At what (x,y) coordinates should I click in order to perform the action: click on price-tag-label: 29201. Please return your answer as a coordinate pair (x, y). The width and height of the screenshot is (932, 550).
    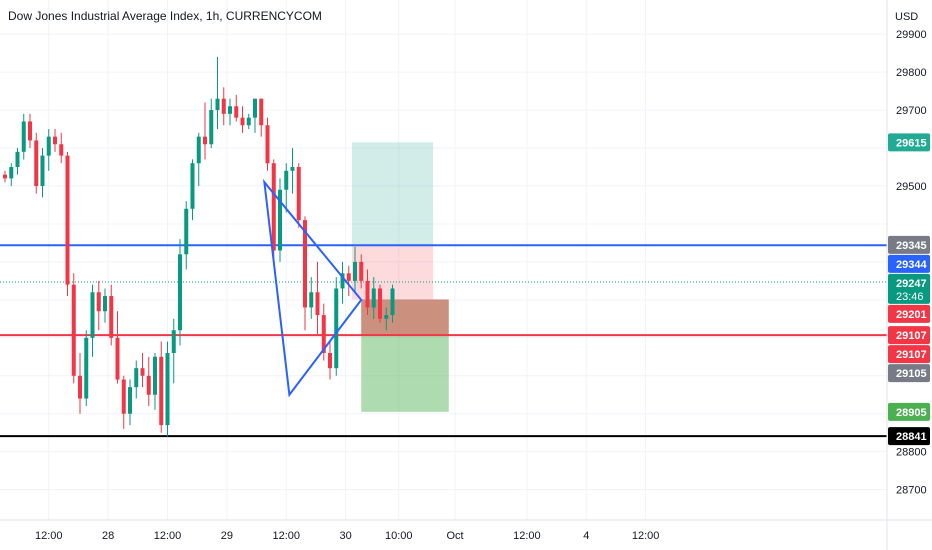
    Looking at the image, I should click on (911, 315).